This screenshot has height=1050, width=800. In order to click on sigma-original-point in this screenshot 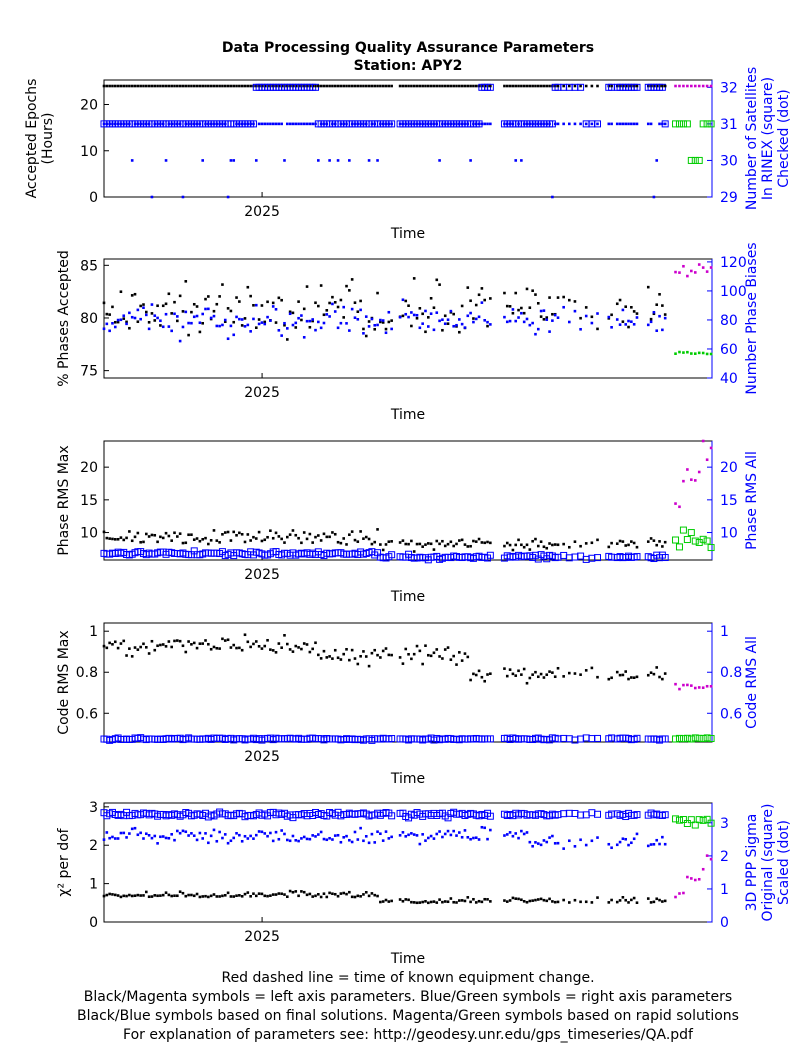, I will do `click(581, 815)`.